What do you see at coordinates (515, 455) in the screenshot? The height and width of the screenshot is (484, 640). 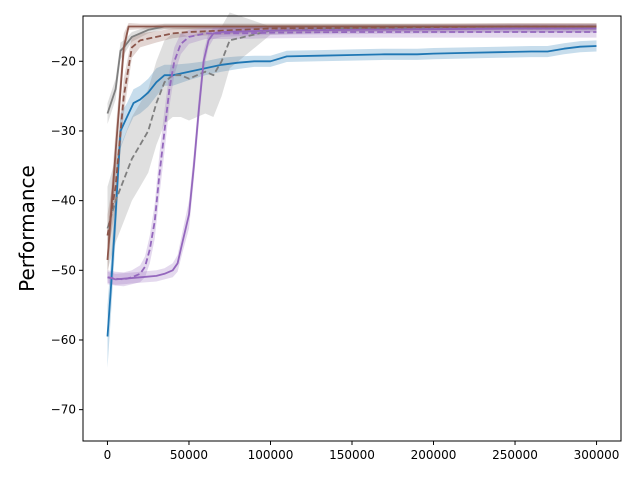 I see `x-tick-label: 250000` at bounding box center [515, 455].